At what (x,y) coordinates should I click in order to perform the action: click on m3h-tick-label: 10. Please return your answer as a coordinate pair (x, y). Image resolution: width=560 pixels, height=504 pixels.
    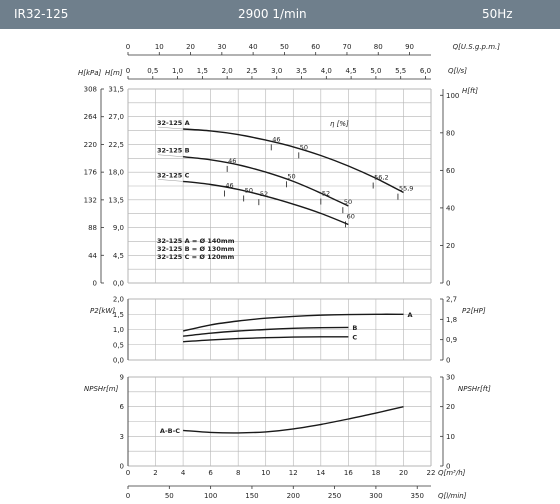
    Looking at the image, I should click on (265, 473).